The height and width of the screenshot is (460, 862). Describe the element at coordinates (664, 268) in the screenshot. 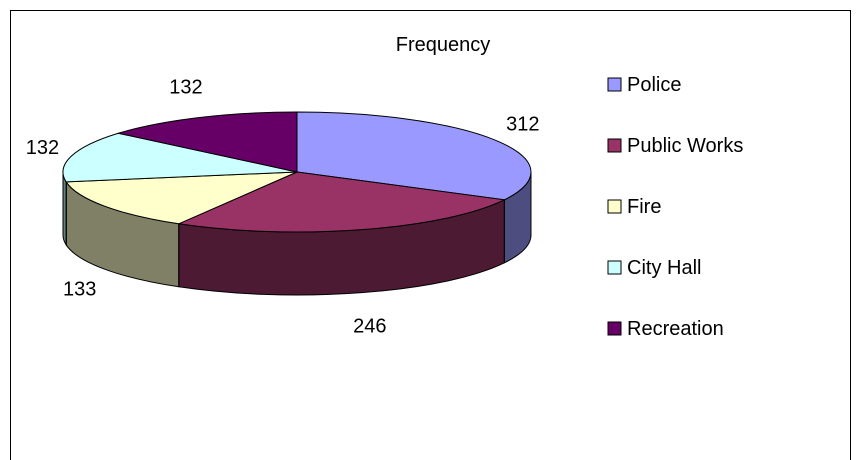

I see `legend-label-city-hall: City Hall` at that location.